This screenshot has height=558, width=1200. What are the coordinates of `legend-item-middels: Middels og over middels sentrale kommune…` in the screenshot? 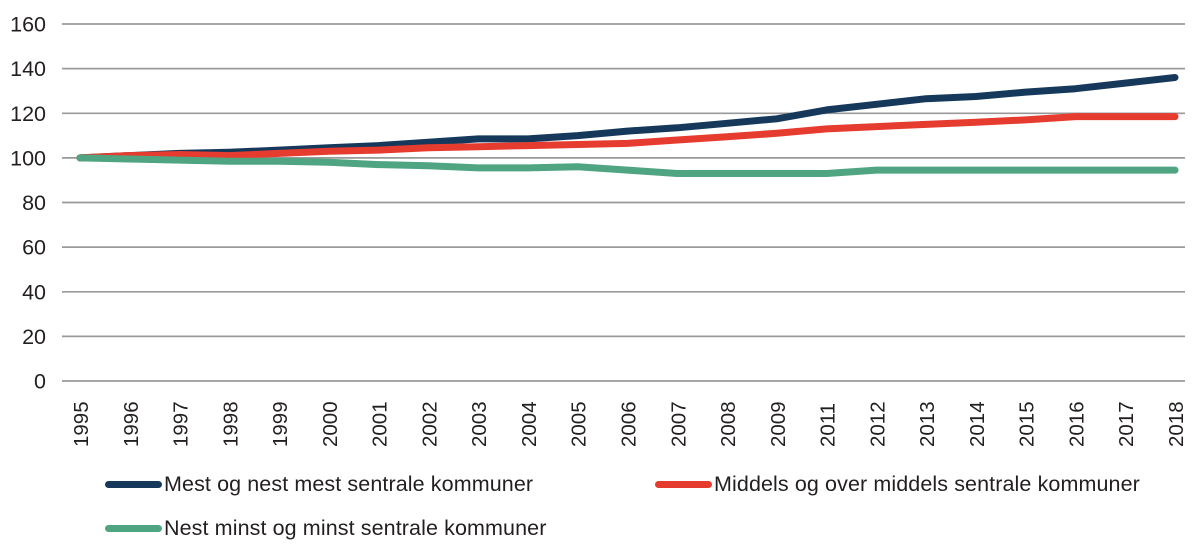 It's located at (927, 484).